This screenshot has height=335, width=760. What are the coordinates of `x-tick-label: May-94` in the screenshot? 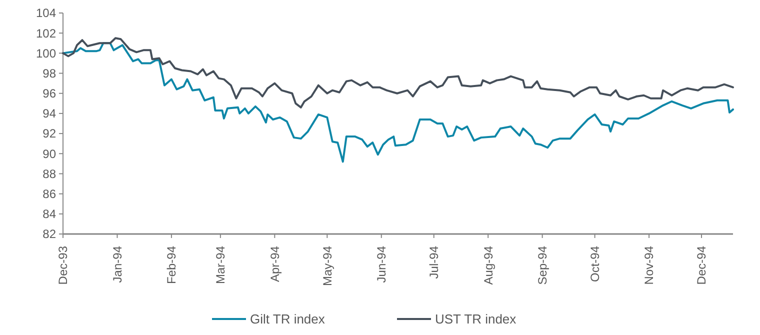 It's located at (327, 266).